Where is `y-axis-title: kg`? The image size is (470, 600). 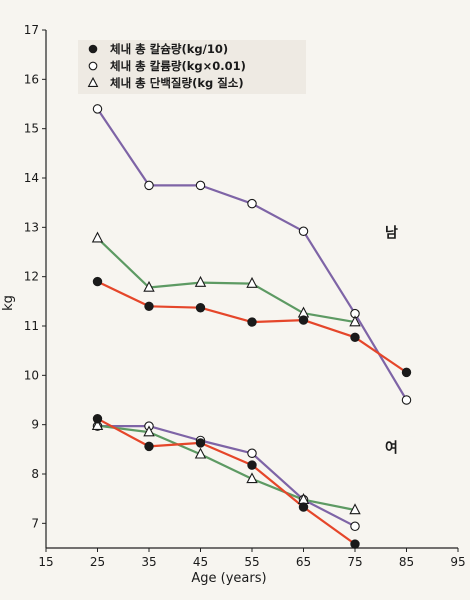
y-axis-title: kg is located at coordinates (8, 303).